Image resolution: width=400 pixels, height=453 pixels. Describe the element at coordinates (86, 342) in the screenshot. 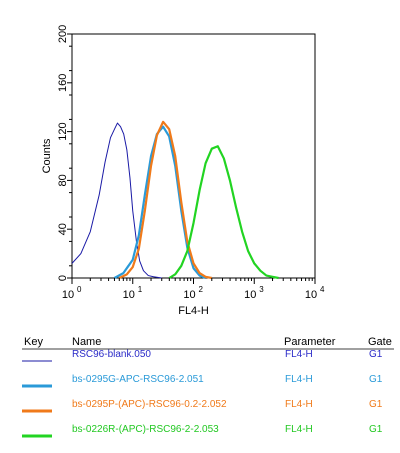

I see `key-header-name: Name` at that location.